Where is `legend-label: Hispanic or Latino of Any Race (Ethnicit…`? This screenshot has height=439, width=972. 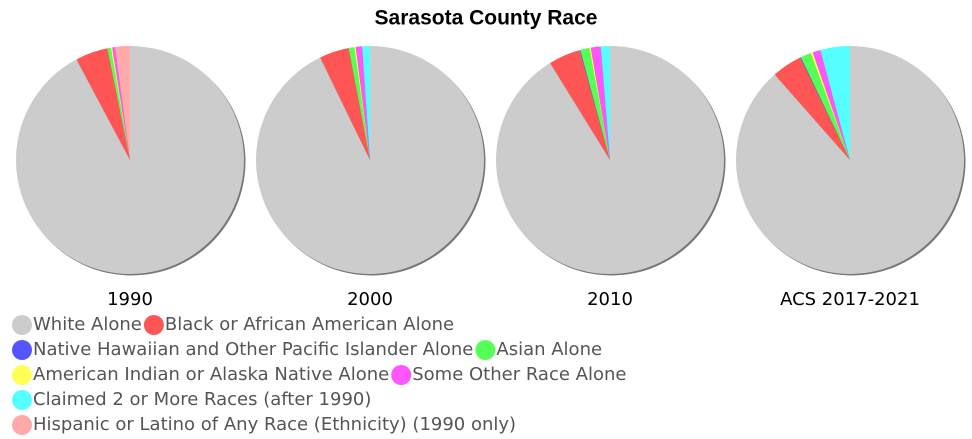 legend-label: Hispanic or Latino of Any Race (Ethnicit… is located at coordinates (274, 424).